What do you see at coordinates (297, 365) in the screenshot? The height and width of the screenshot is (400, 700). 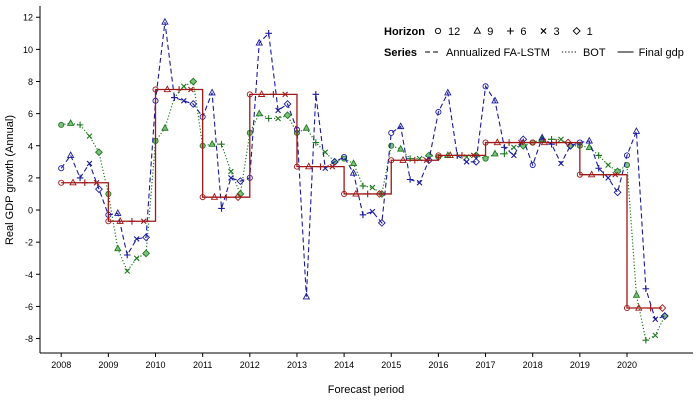 I see `x-tick-label: 2013` at bounding box center [297, 365].